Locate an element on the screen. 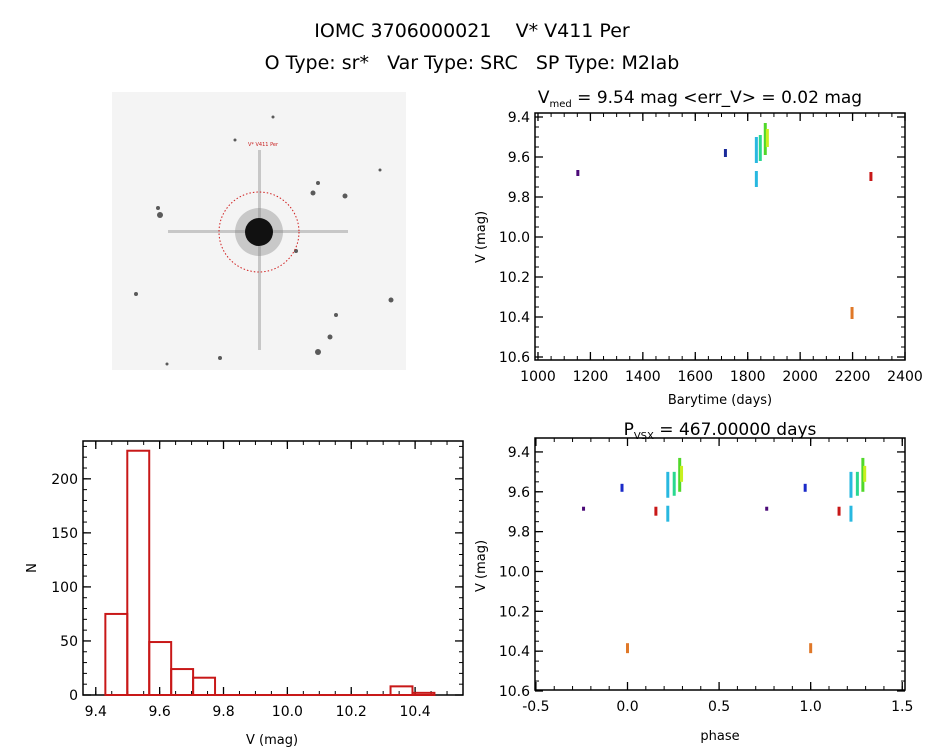 Image resolution: width=944 pixels, height=747 pixels. histogram-ylabel: N is located at coordinates (32, 568).